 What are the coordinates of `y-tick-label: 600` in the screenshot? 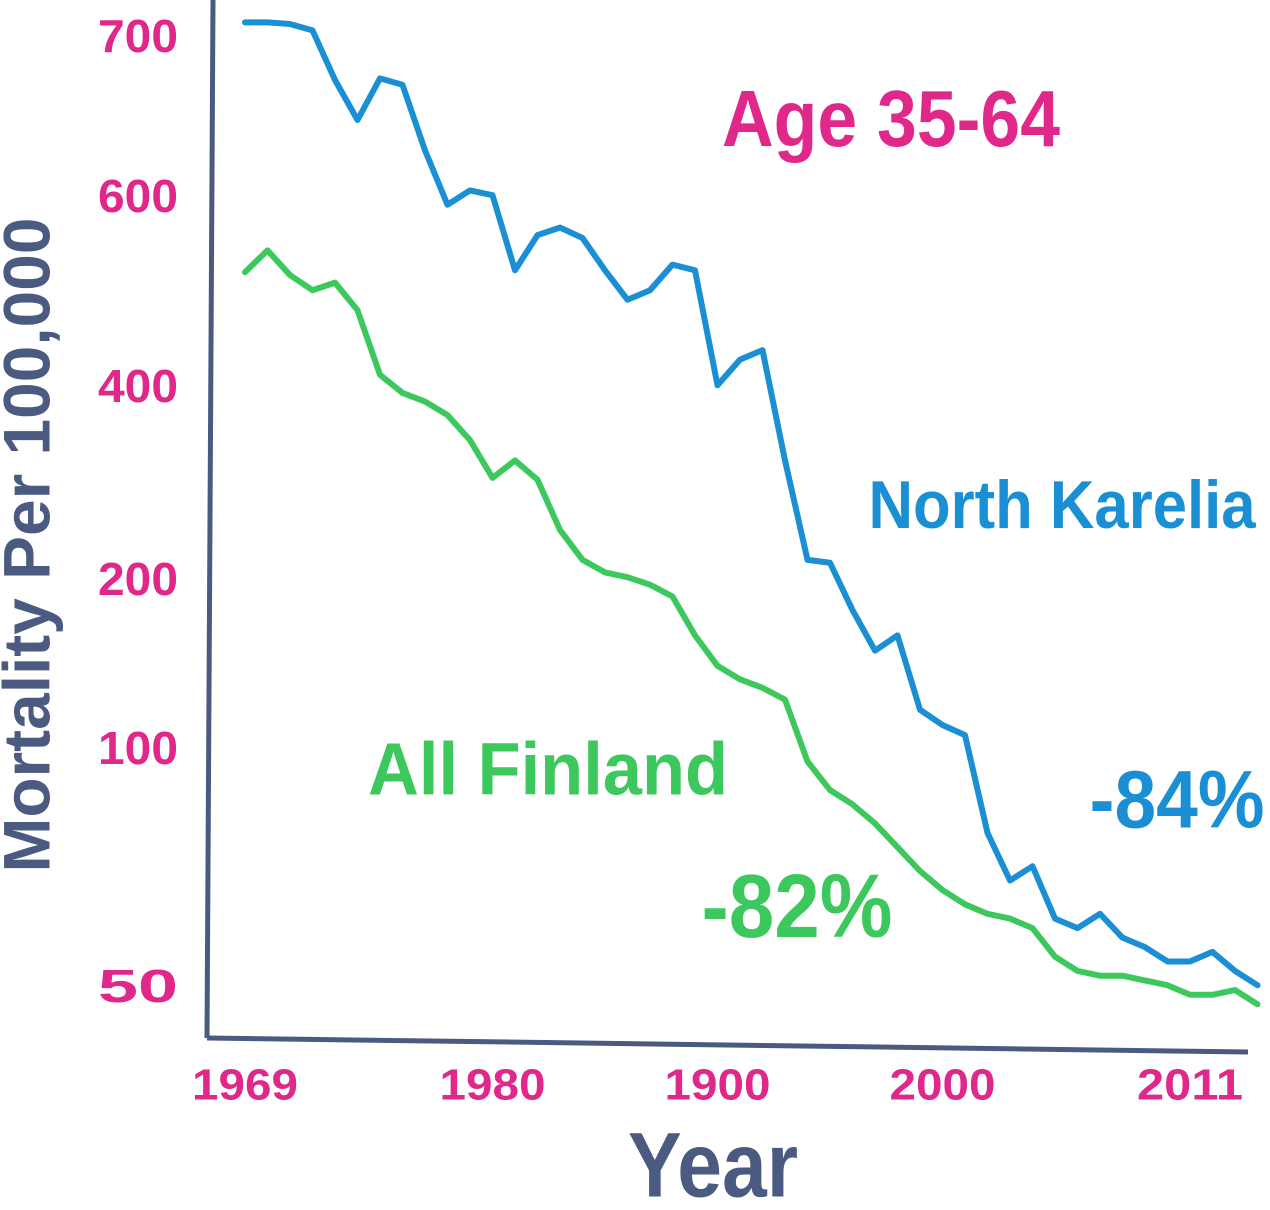 It's located at (138, 196).